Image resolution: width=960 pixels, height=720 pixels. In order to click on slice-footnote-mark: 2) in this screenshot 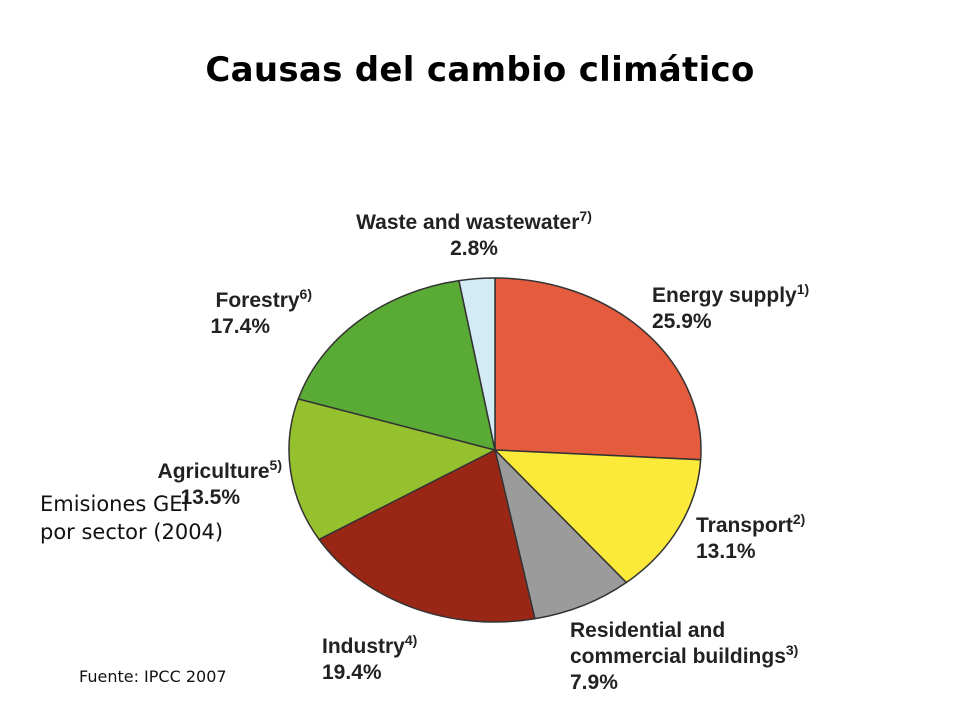, I will do `click(799, 519)`.